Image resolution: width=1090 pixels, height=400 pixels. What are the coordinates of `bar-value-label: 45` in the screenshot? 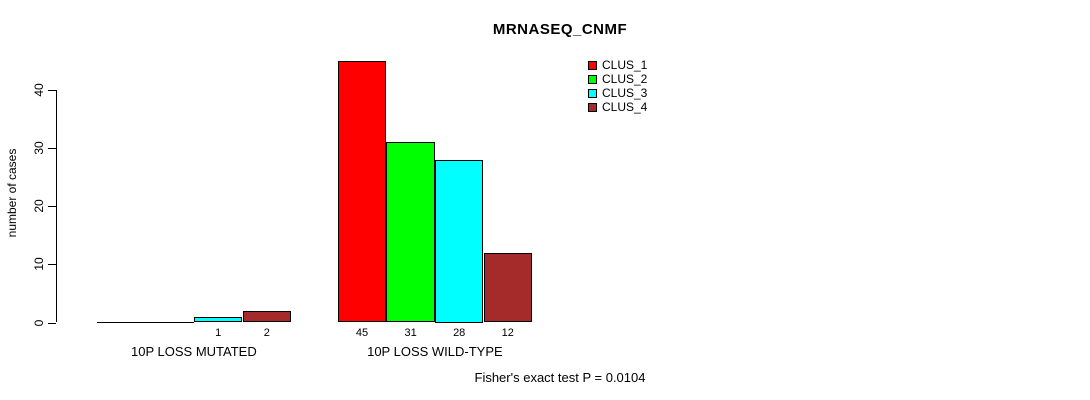 It's located at (362, 333).